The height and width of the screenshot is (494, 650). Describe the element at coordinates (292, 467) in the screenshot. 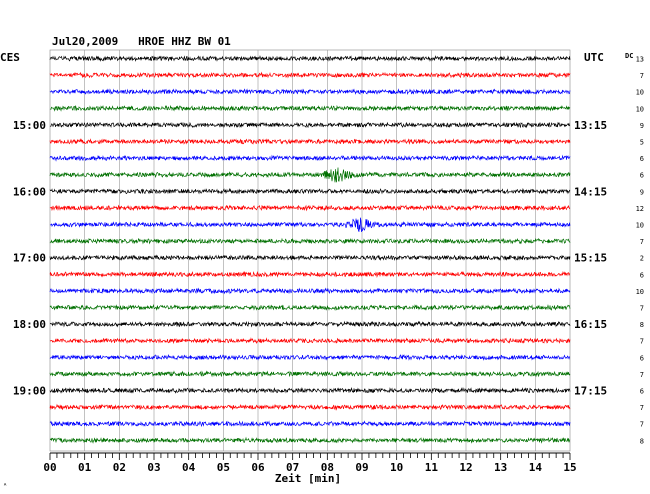

I see `x-tick-label: 07` at that location.